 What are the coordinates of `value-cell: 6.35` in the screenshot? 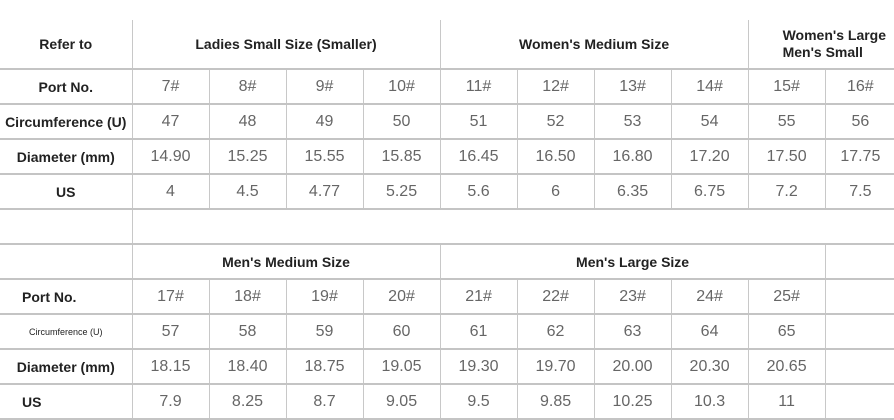 It's located at (632, 191).